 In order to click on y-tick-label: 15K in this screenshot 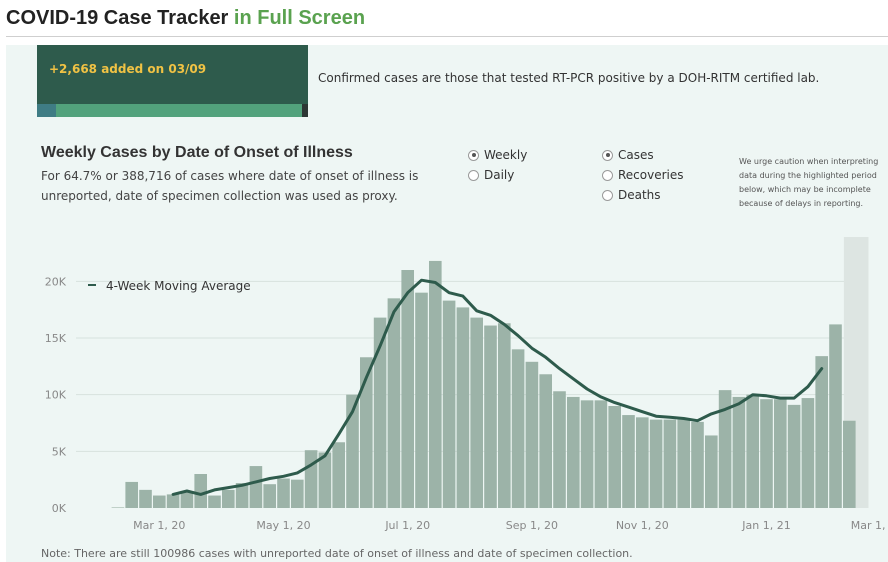, I will do `click(56, 338)`.